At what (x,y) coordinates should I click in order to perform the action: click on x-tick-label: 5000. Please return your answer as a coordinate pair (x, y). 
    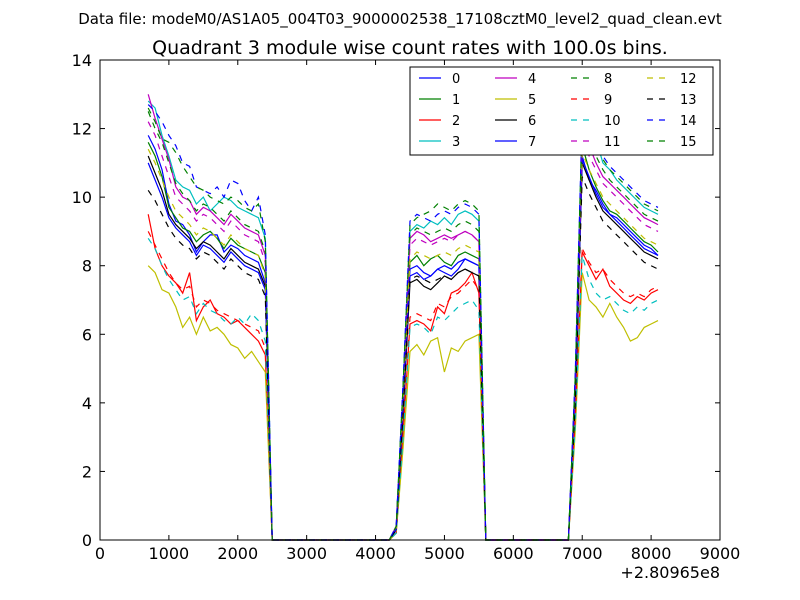
    Looking at the image, I should click on (444, 553).